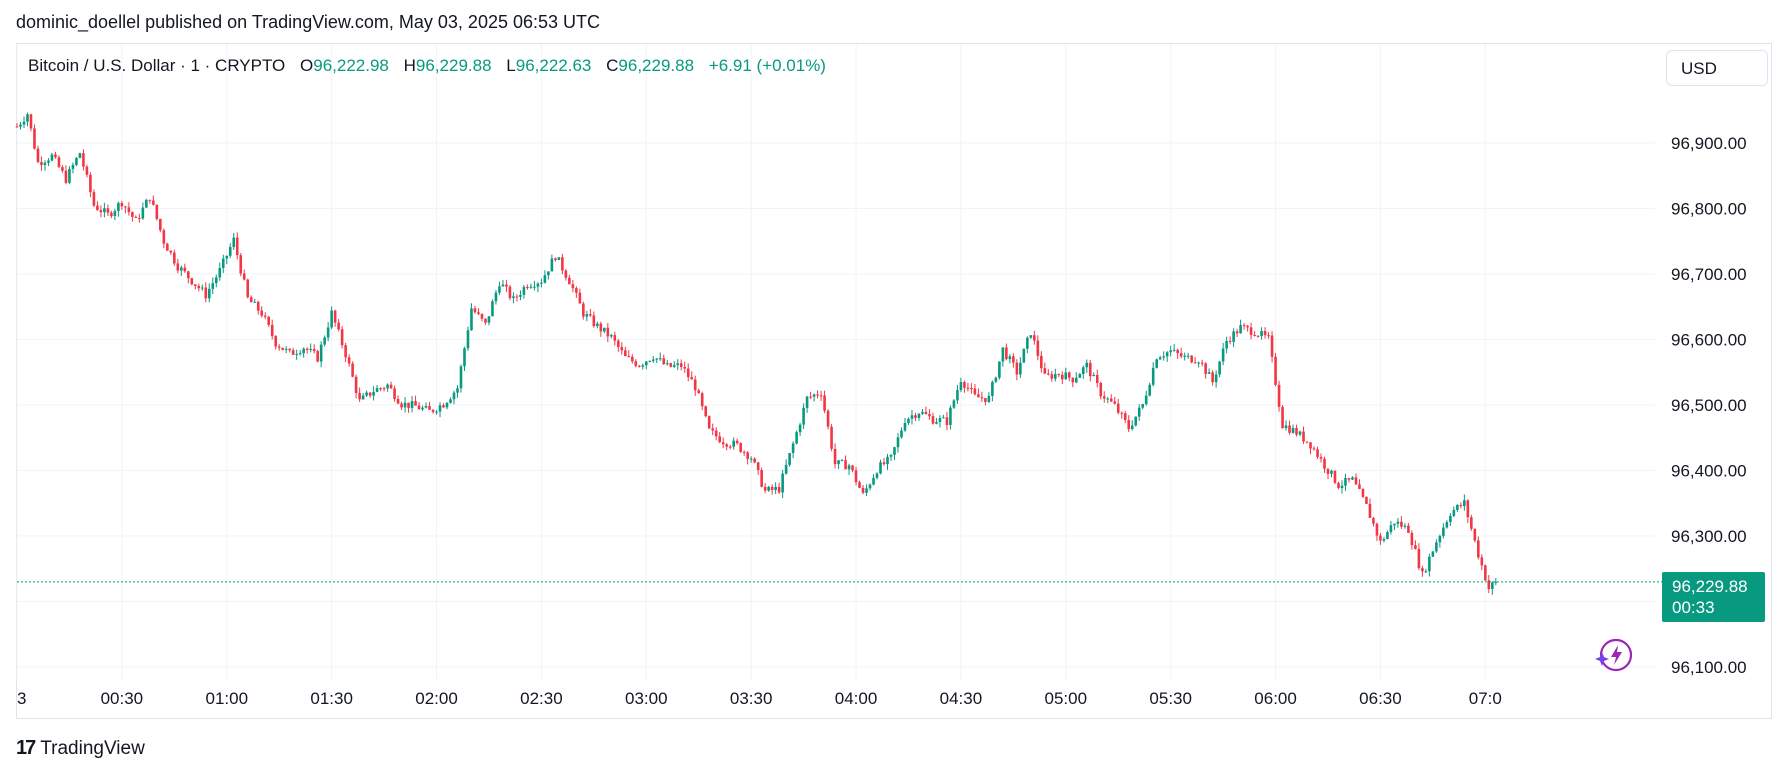 The width and height of the screenshot is (1788, 774). Describe the element at coordinates (1380, 698) in the screenshot. I see `x-tick-label-13: 06:30` at that location.